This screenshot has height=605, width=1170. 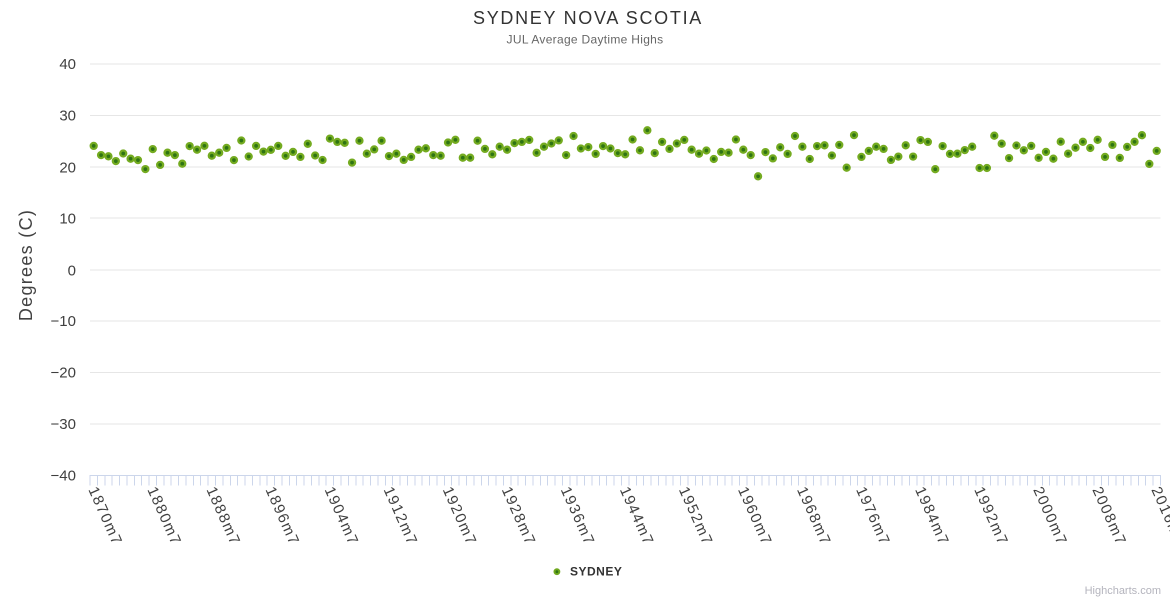 What do you see at coordinates (63, 476) in the screenshot?
I see `svg-text: −40` at bounding box center [63, 476].